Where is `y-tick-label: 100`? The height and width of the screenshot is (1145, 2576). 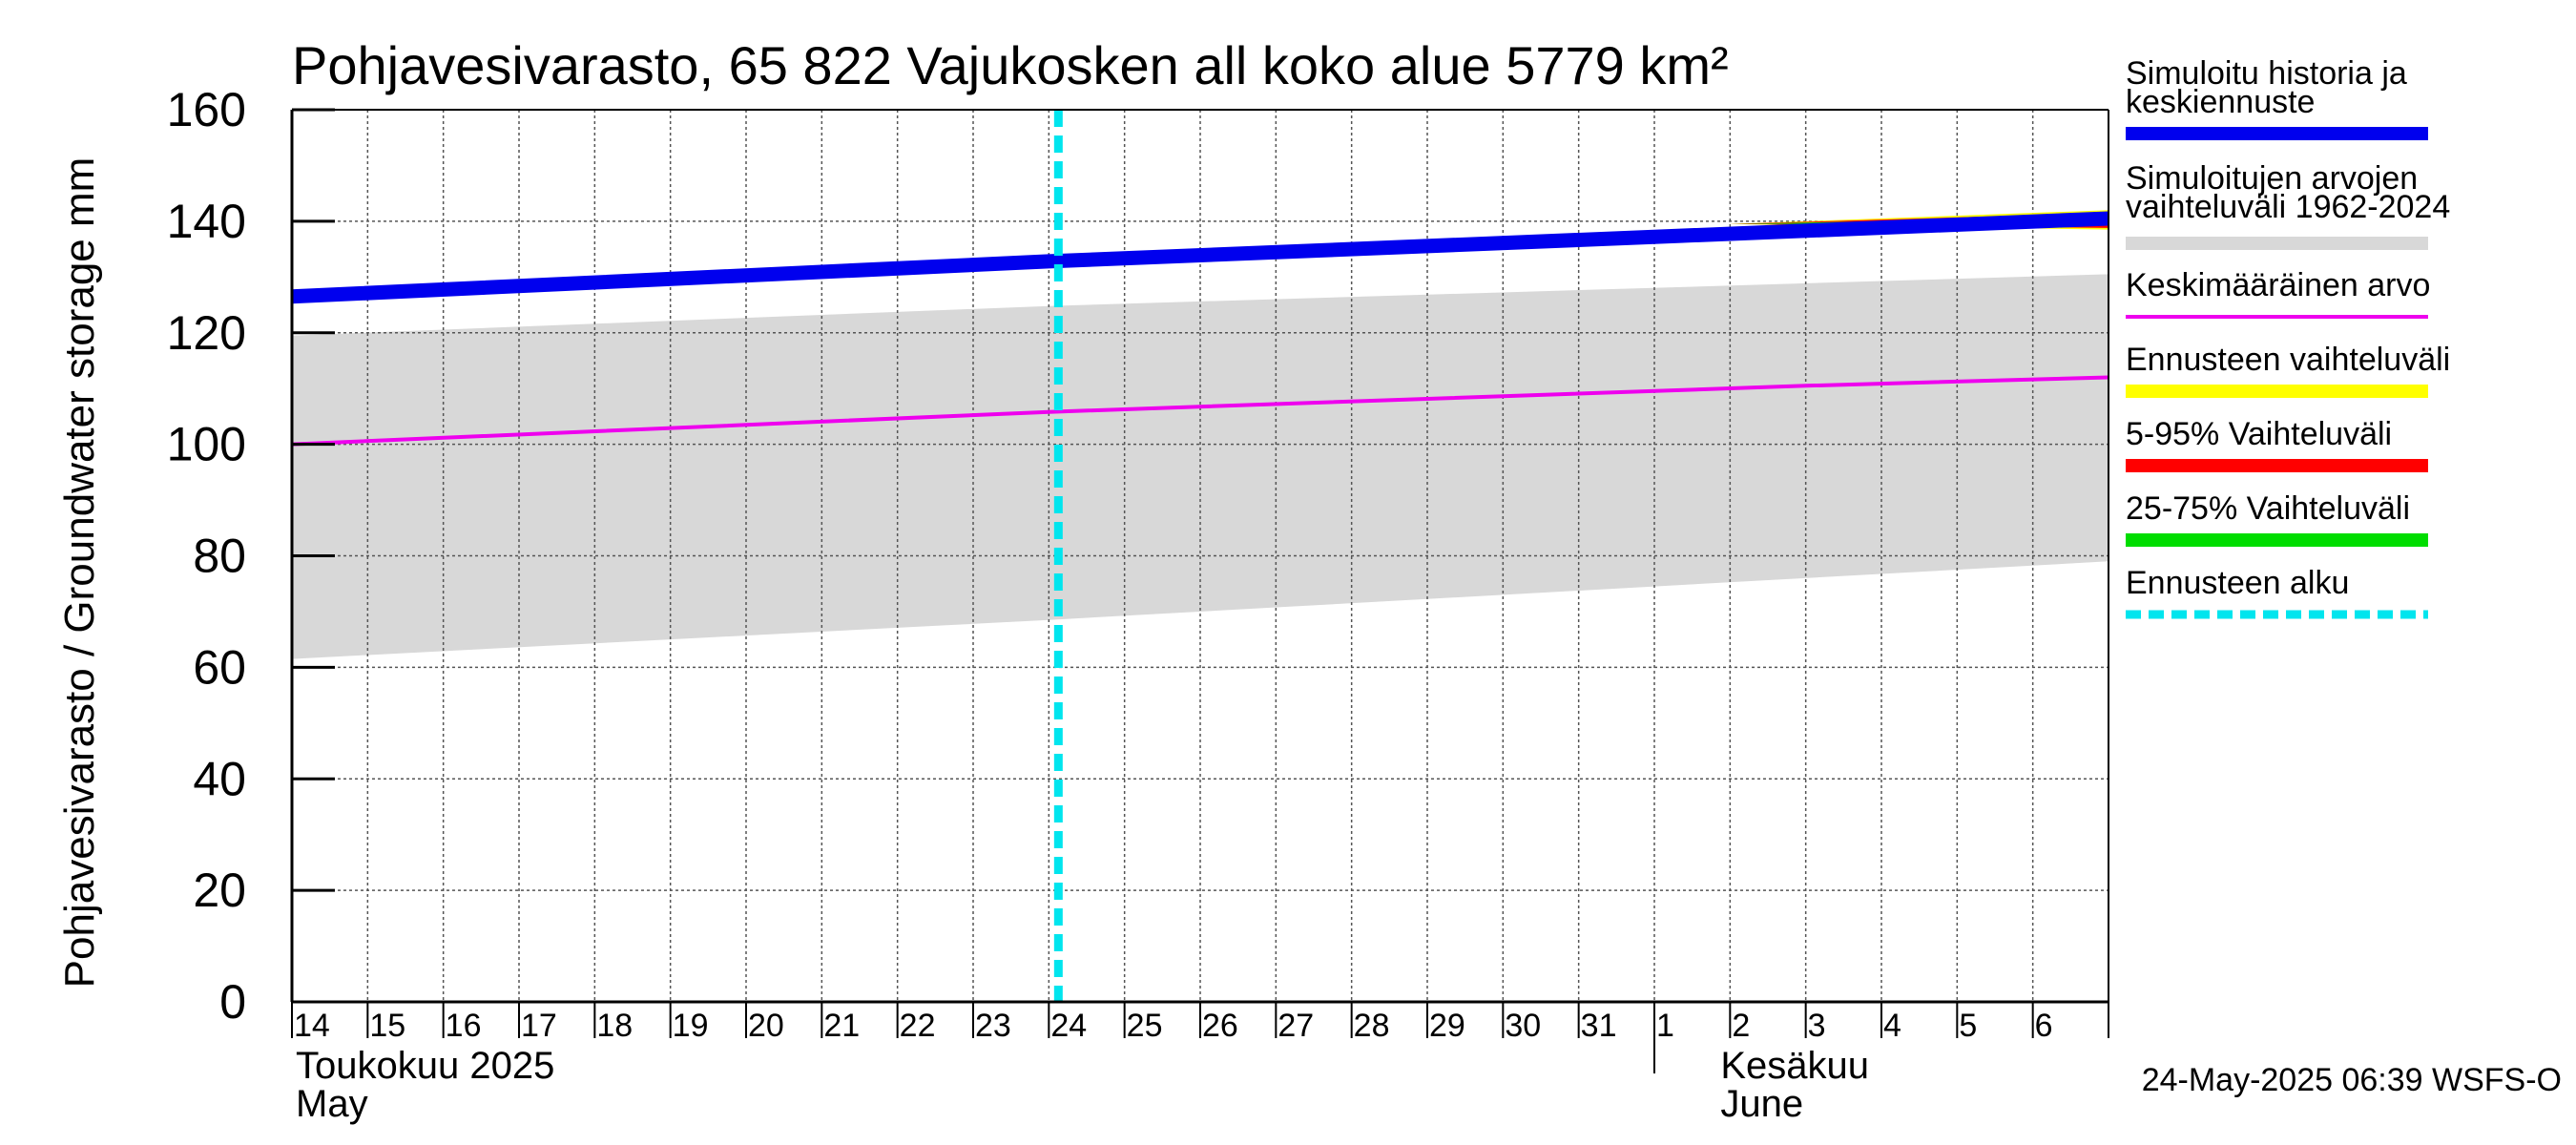
y-tick-label: 100 is located at coordinates (206, 445).